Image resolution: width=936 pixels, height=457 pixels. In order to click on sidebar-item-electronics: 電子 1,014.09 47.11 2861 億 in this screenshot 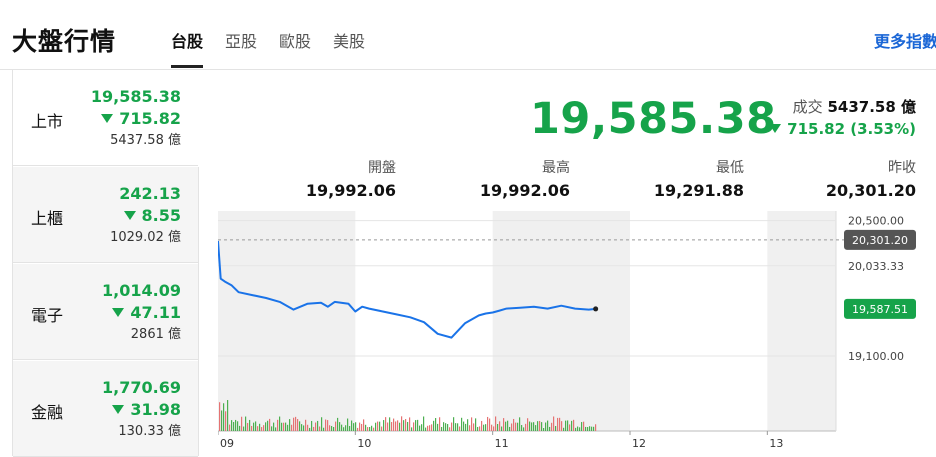, I will do `click(105, 312)`.